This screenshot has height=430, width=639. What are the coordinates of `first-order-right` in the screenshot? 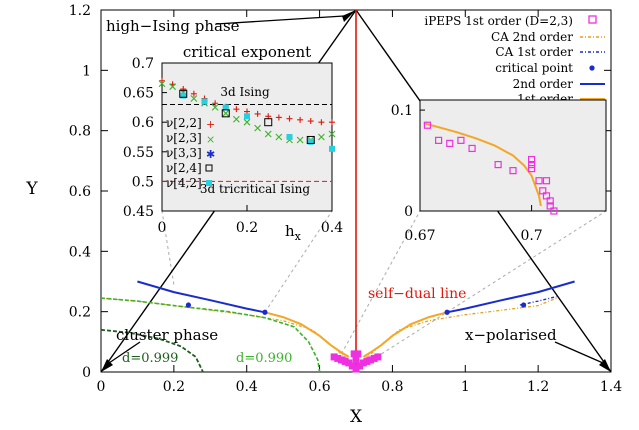 It's located at (405, 334).